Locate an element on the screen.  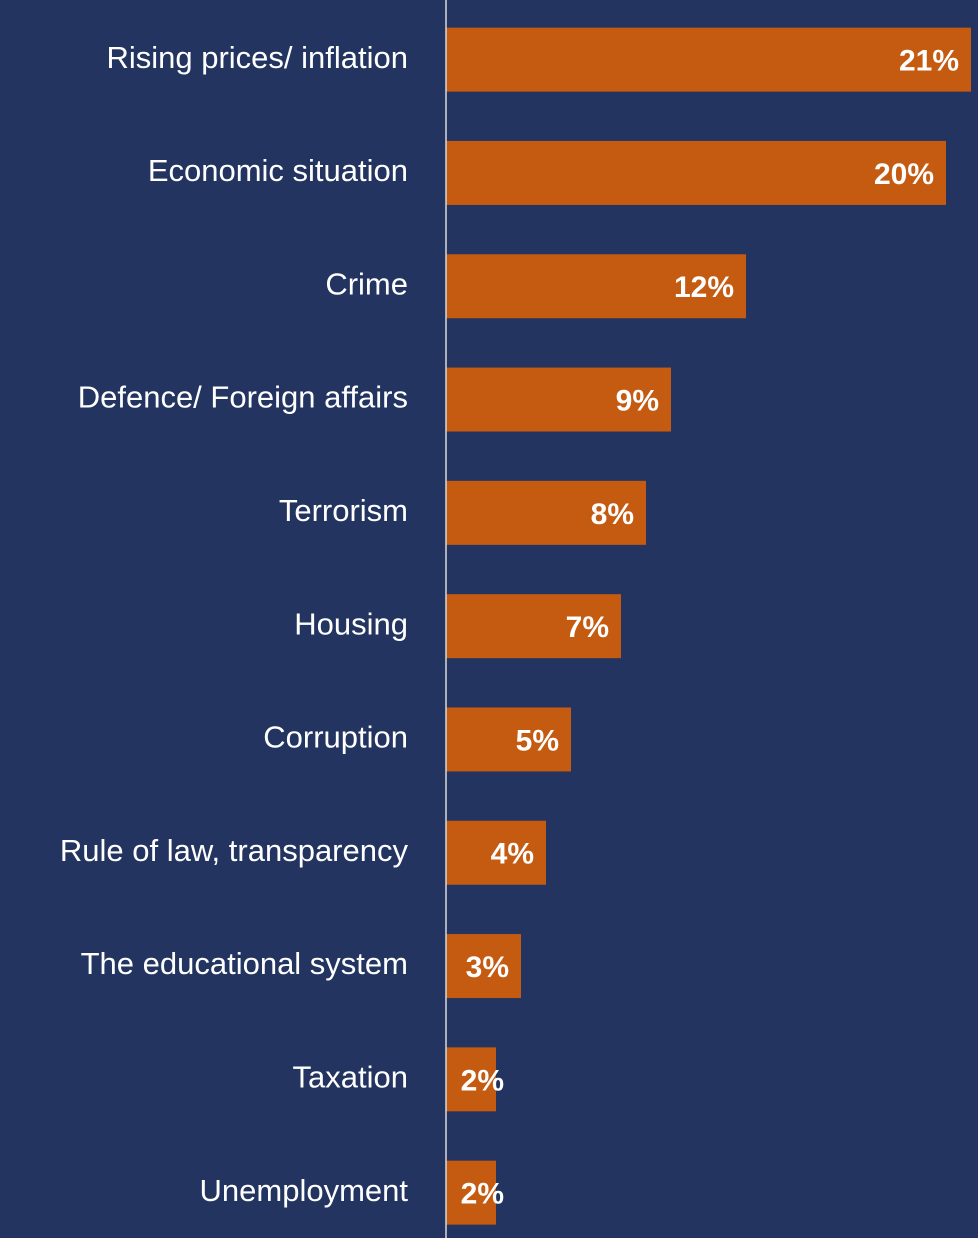
category-label: Corruption is located at coordinates (335, 737).